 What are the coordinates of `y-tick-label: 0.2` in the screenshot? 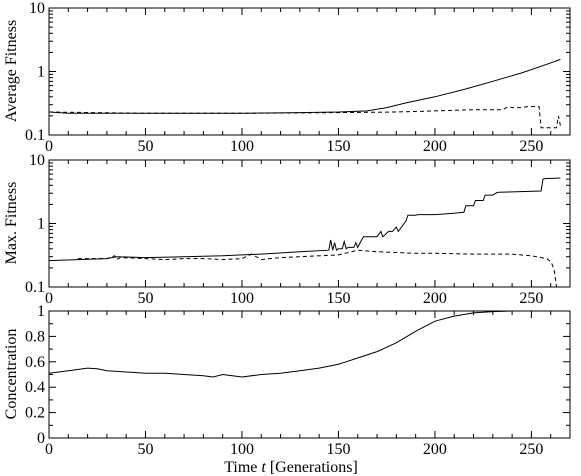 It's located at (35, 413).